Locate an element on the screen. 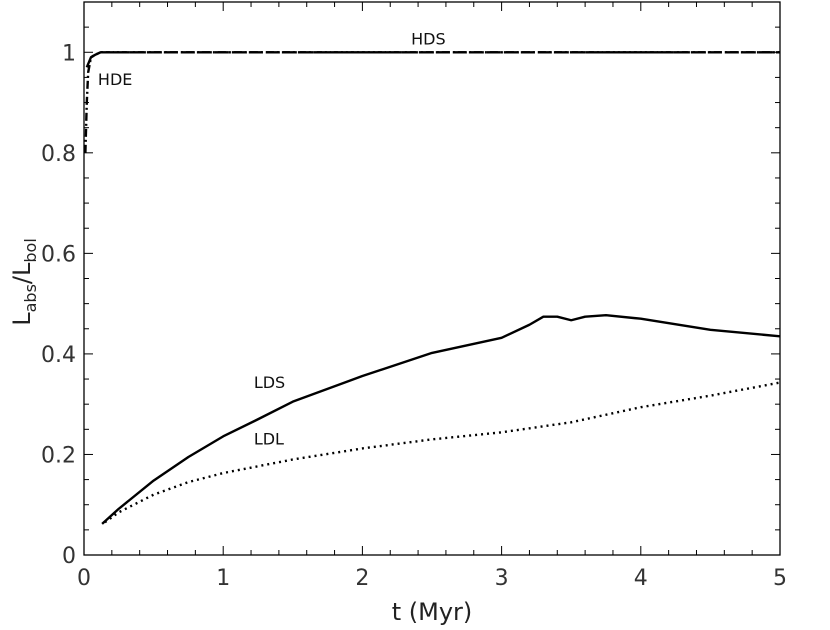  y-tick-label: 0.6 is located at coordinates (58, 254).